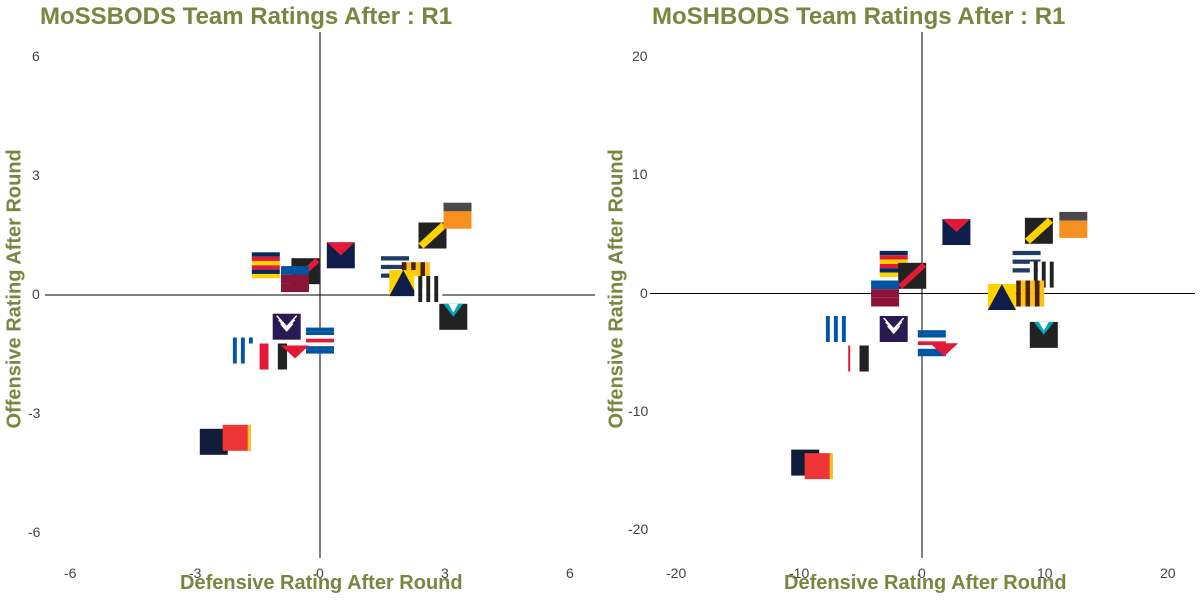 Image resolution: width=1200 pixels, height=600 pixels. What do you see at coordinates (1045, 573) in the screenshot?
I see `x-tick-label: 10` at bounding box center [1045, 573].